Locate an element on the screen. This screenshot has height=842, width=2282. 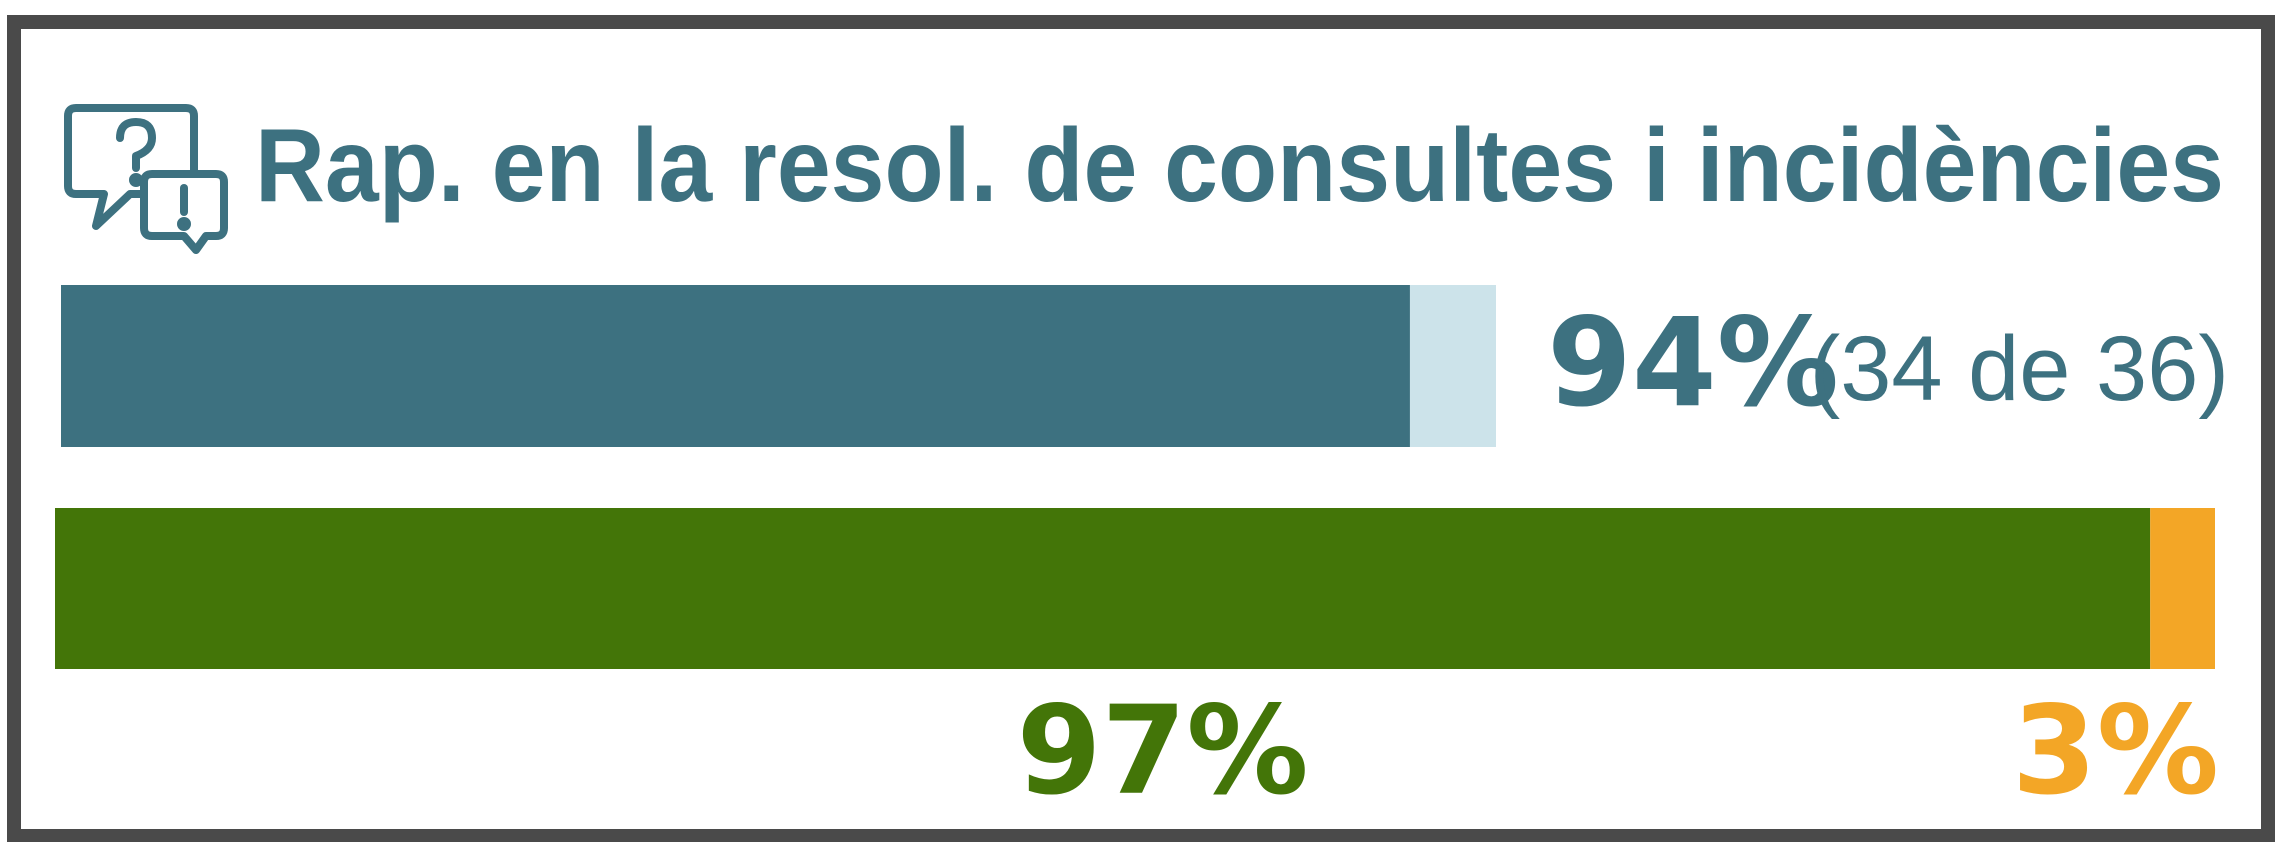
question-icon is located at coordinates (146, 179).